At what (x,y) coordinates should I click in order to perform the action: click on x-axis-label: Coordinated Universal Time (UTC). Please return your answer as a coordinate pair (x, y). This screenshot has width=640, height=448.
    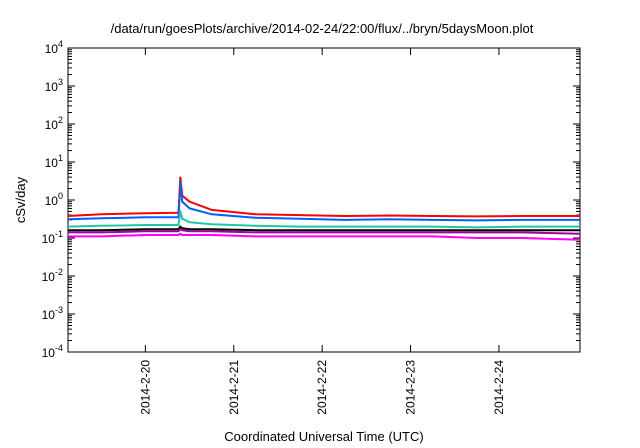
    Looking at the image, I should click on (323, 436).